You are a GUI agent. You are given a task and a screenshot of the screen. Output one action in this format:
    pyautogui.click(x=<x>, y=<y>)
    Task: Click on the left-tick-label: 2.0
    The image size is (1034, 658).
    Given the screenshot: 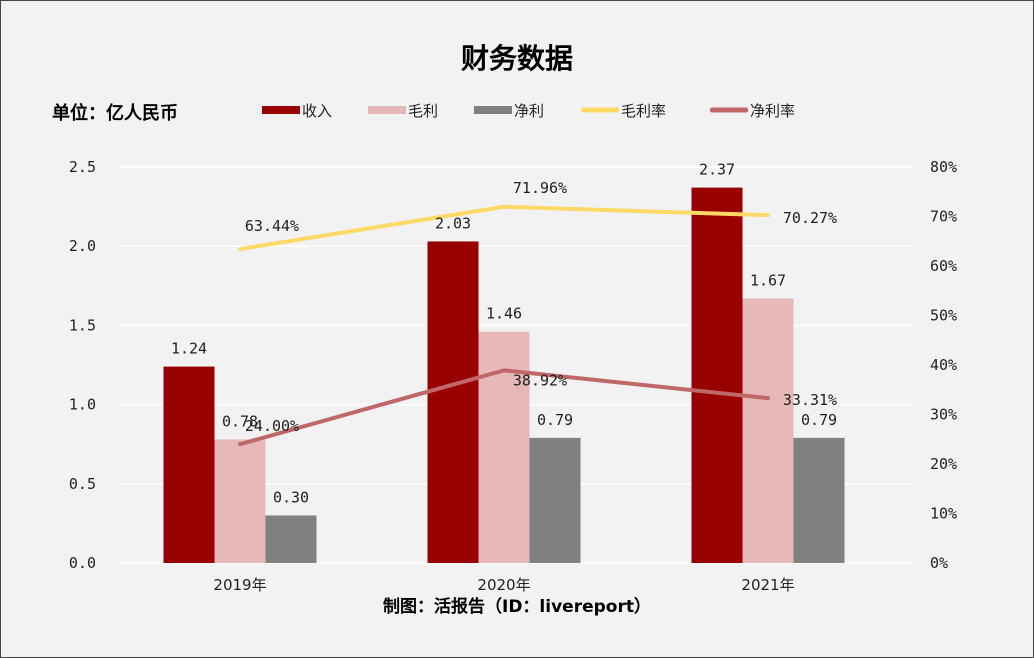 What is the action you would take?
    pyautogui.click(x=82, y=246)
    